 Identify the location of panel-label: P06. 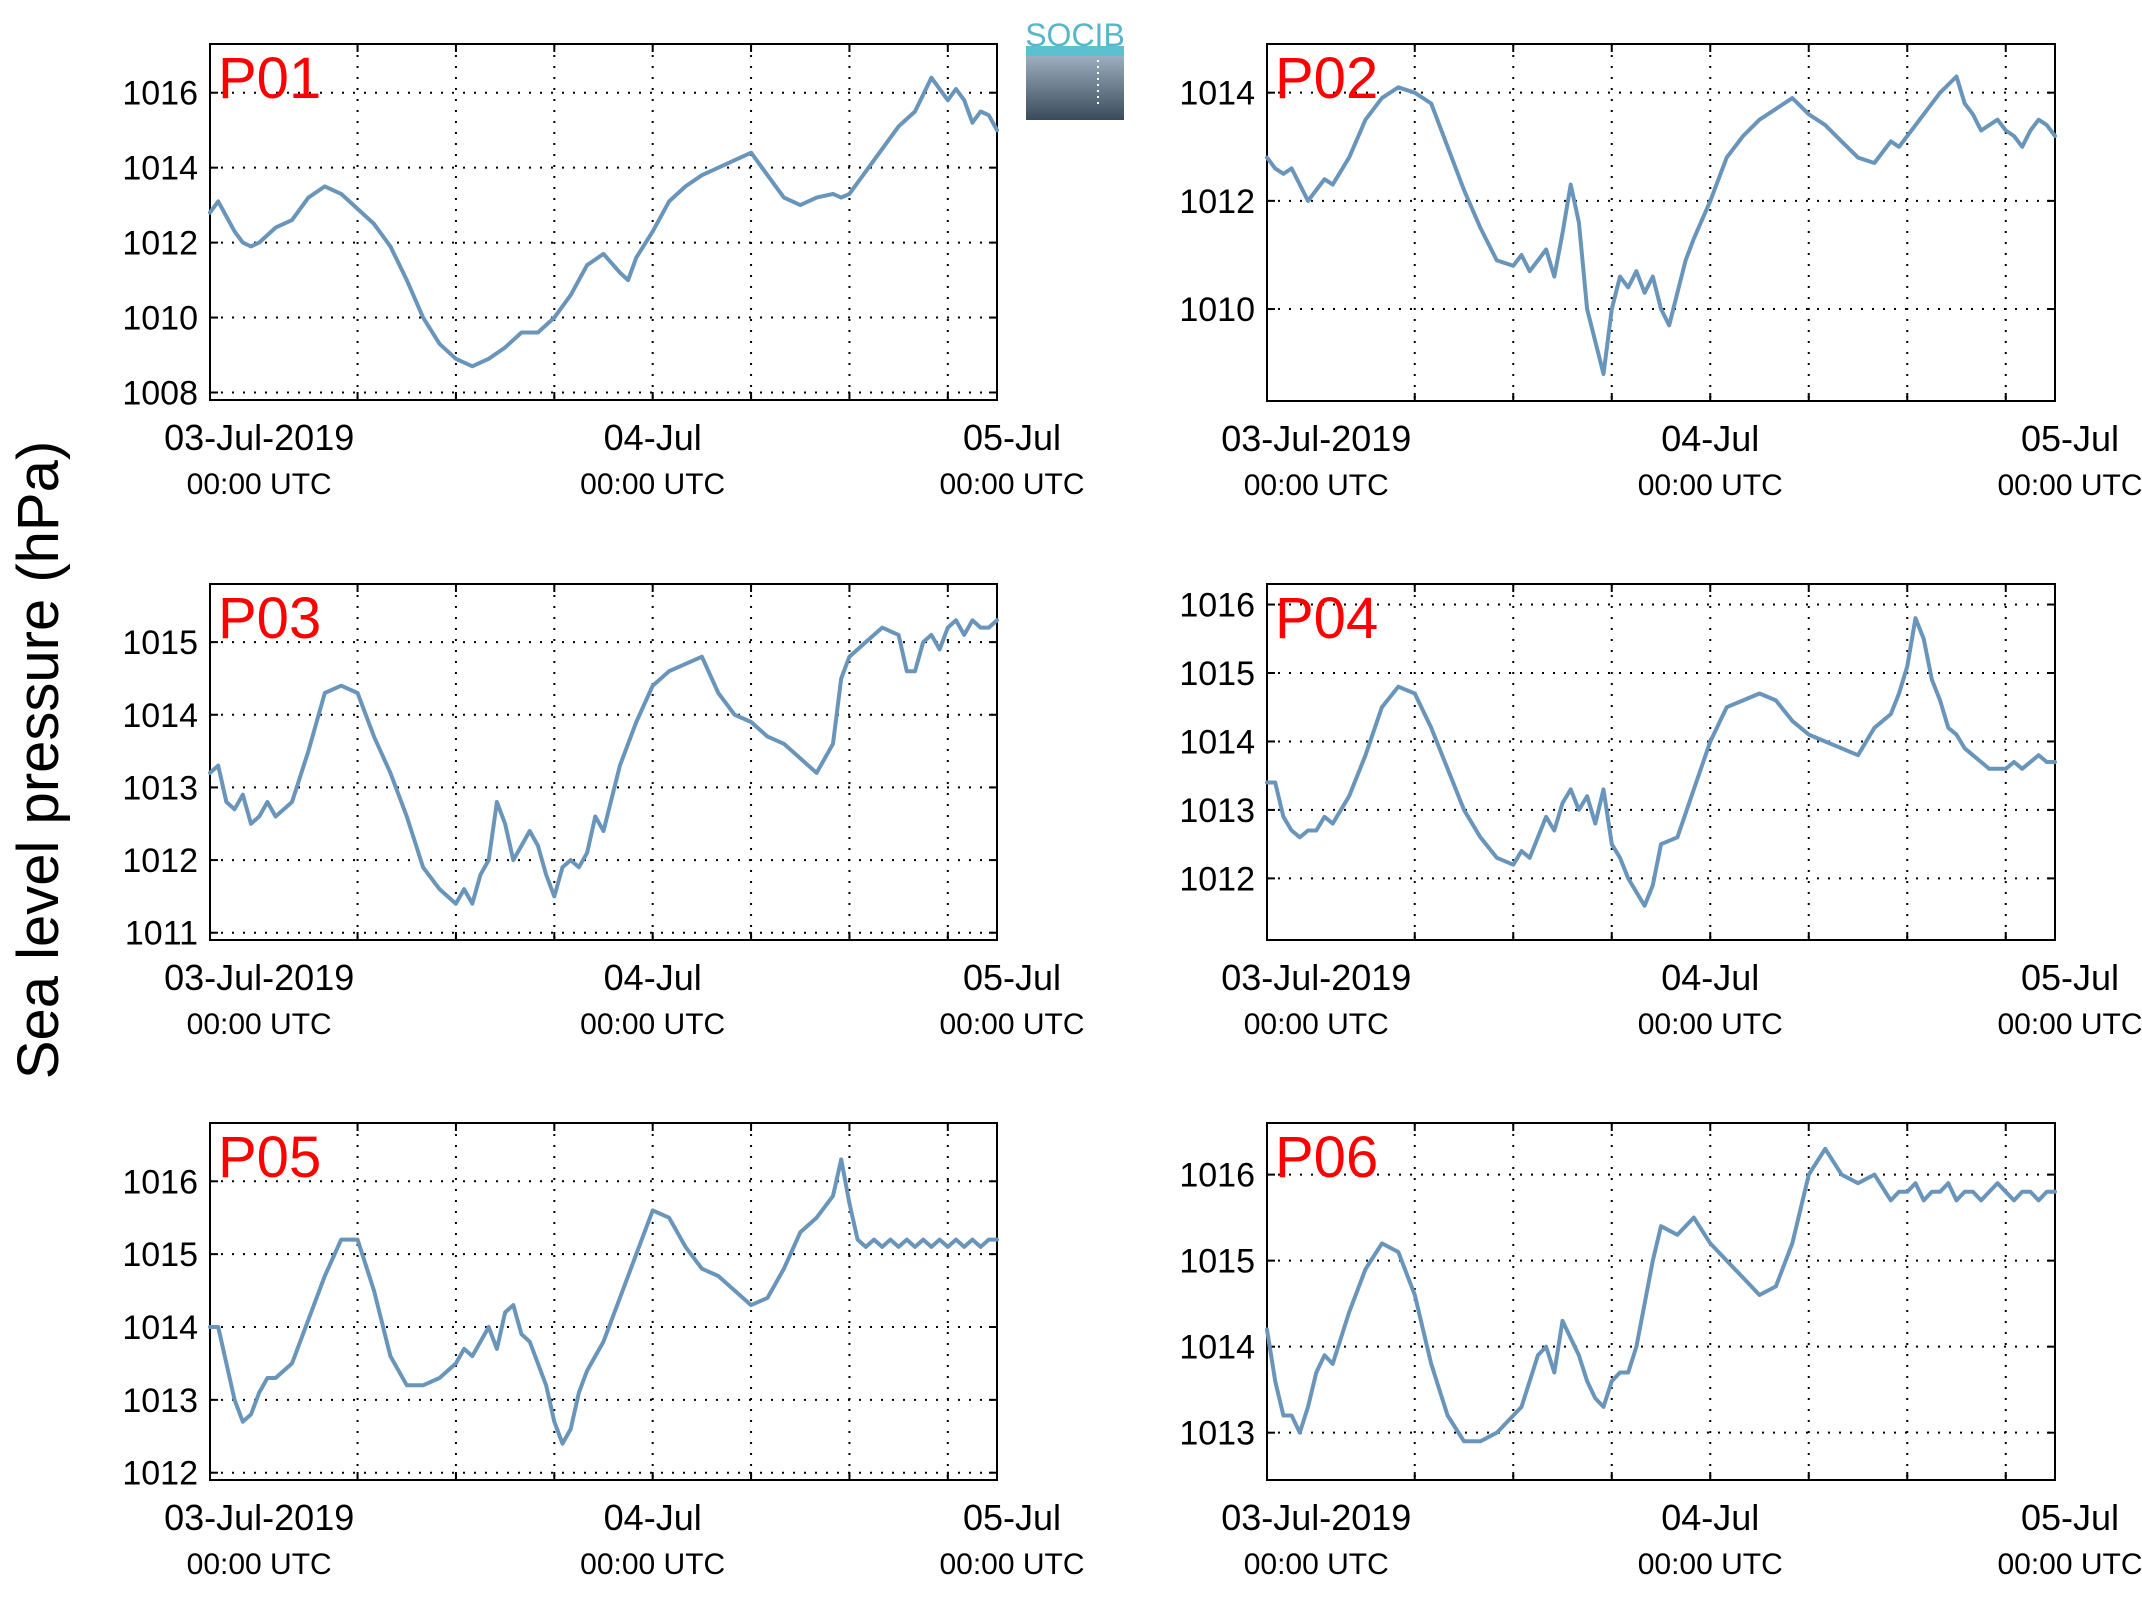
(1326, 1157).